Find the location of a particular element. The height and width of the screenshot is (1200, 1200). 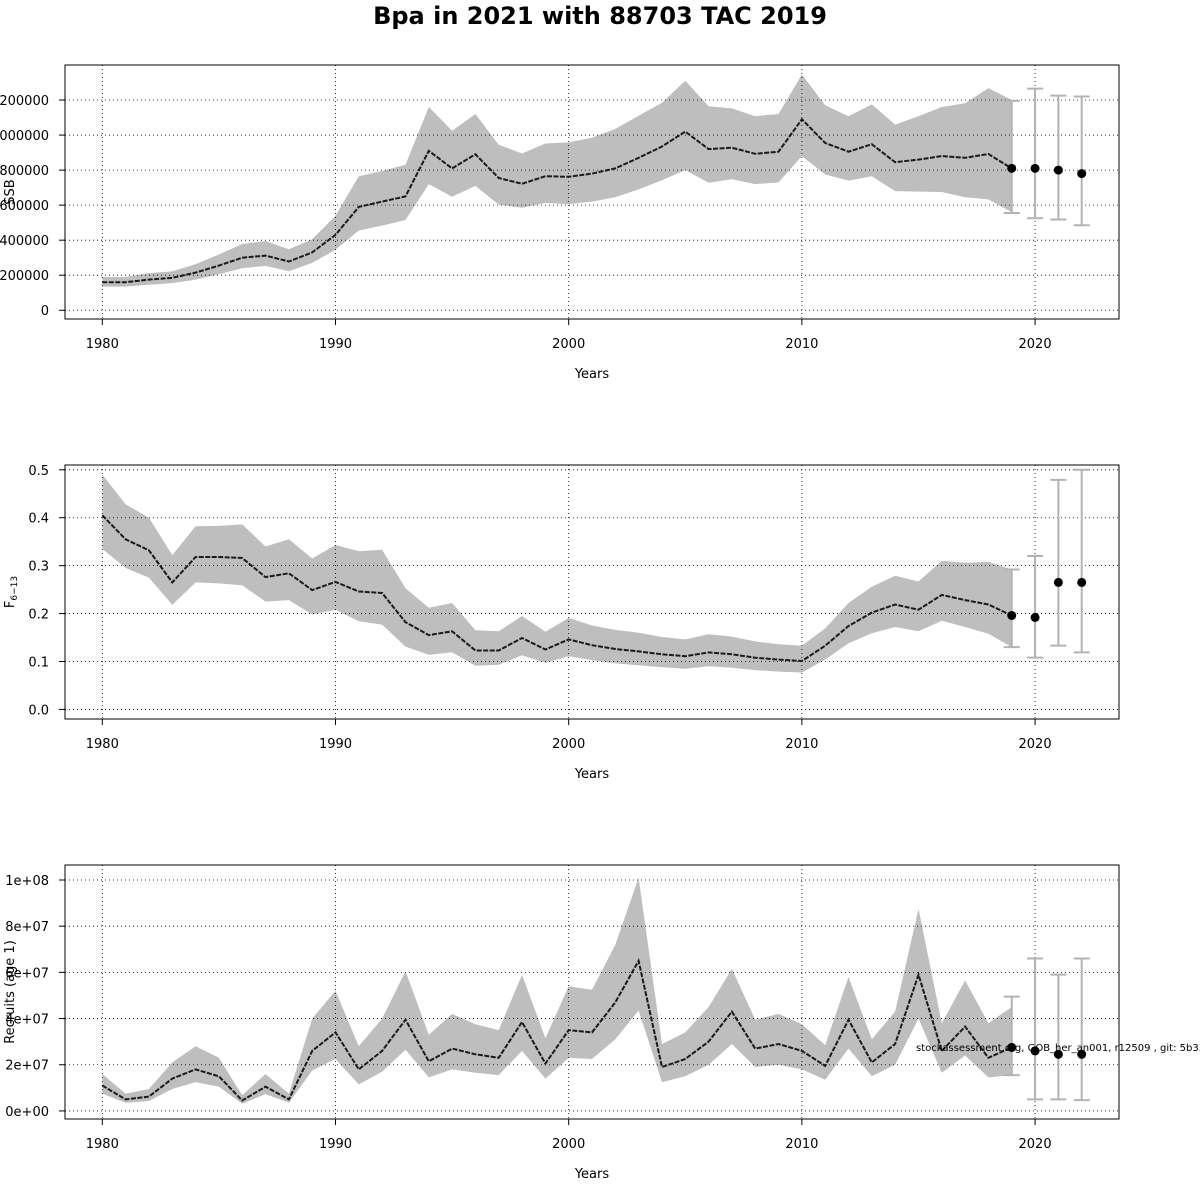

f-confidence-band is located at coordinates (557, 573).